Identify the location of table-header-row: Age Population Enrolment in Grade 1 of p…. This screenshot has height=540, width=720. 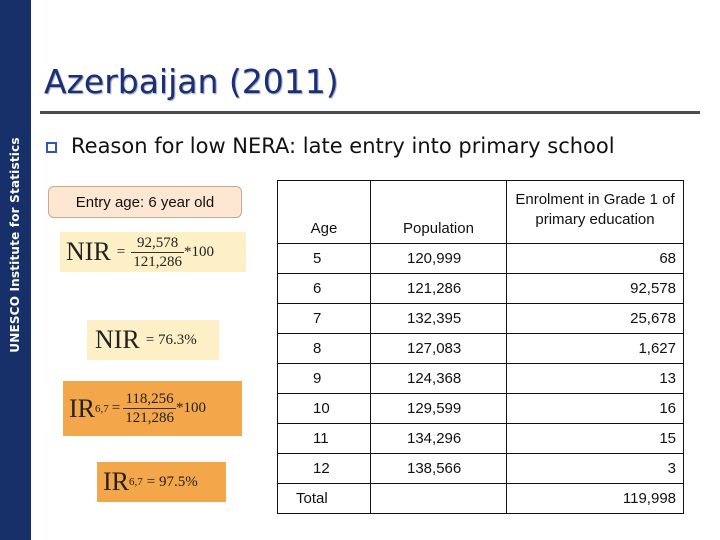
(480, 212).